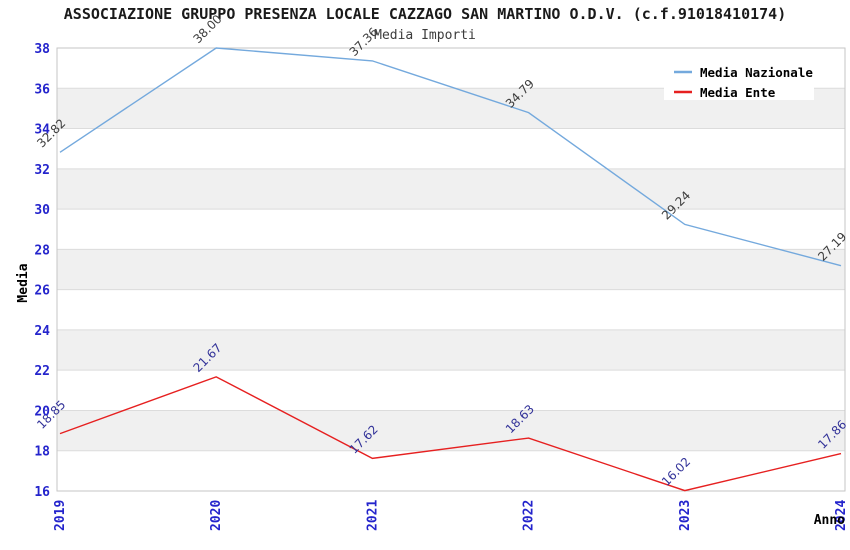  Describe the element at coordinates (207, 29) in the screenshot. I see `point-label: 38.00` at that location.